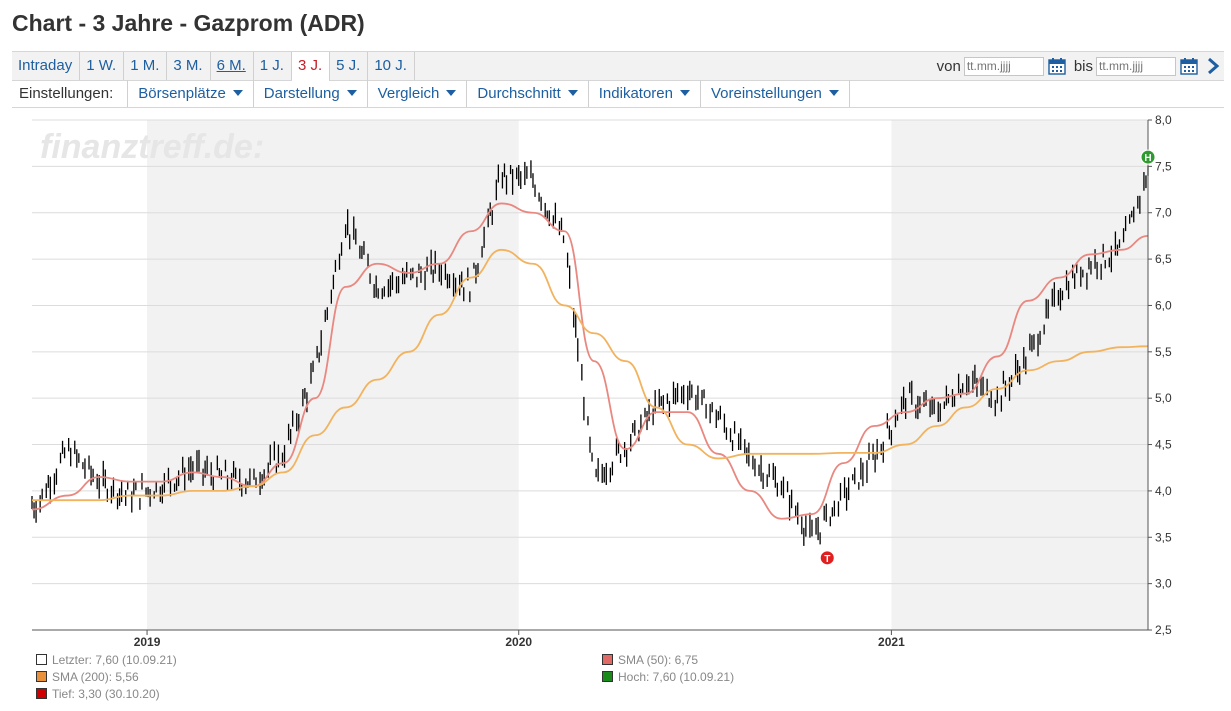 This screenshot has height=711, width=1231. What do you see at coordinates (1163, 398) in the screenshot?
I see `y-tick-label: 5,0` at bounding box center [1163, 398].